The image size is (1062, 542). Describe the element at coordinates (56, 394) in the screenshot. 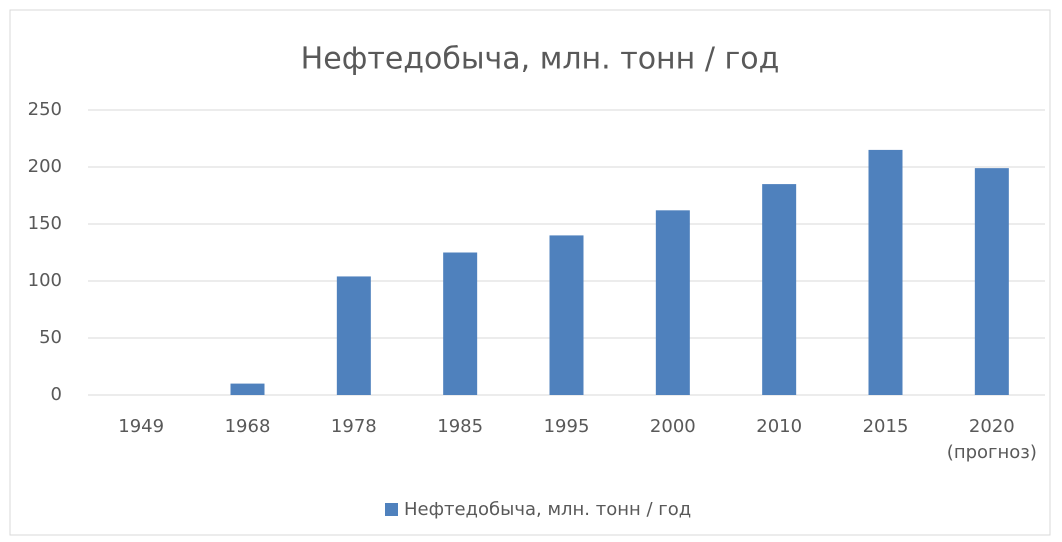

I see `y-tick-label: 0` at that location.